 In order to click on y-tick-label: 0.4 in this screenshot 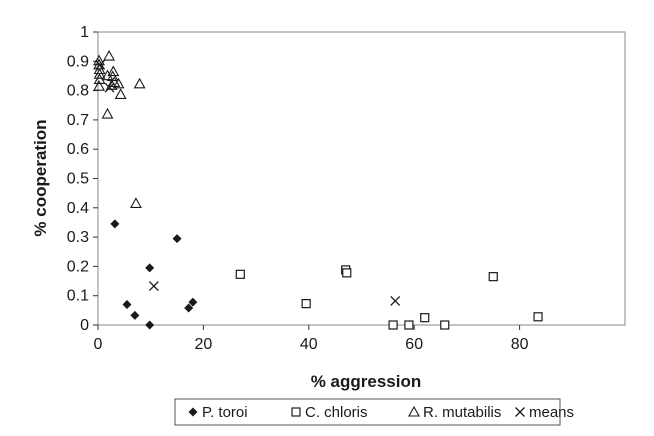, I will do `click(78, 208)`.